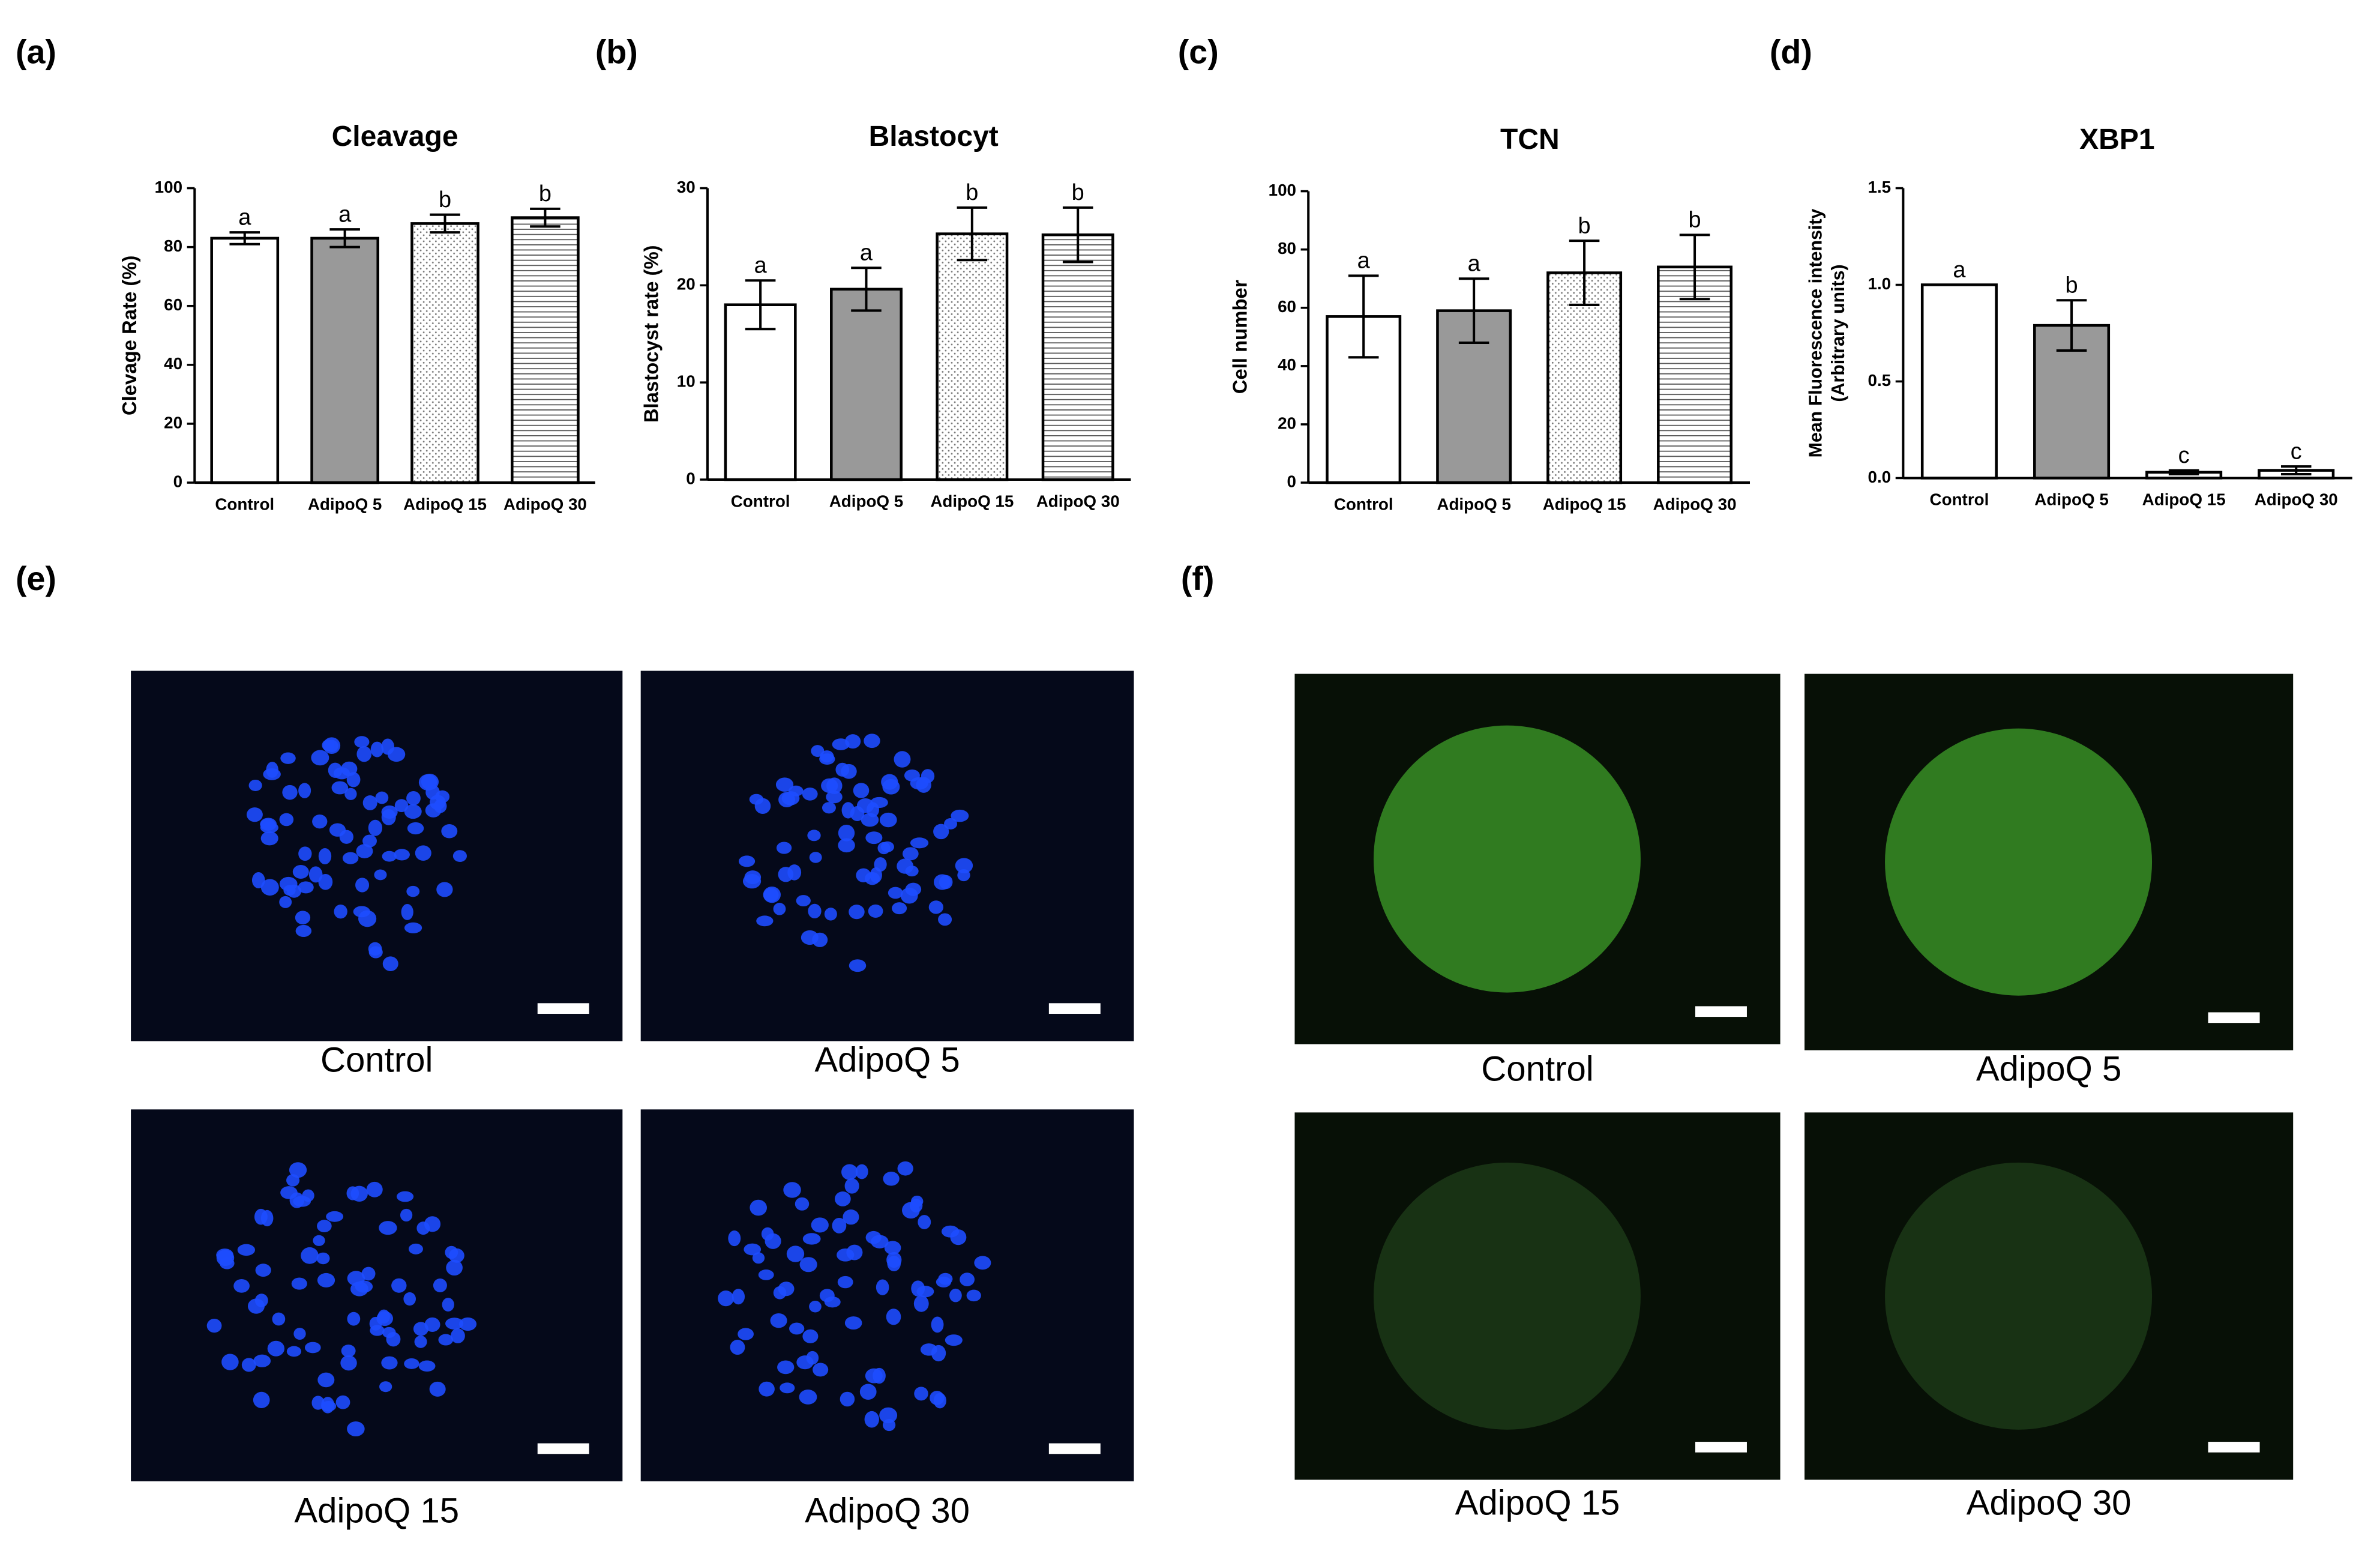 The width and height of the screenshot is (2380, 1545). What do you see at coordinates (445, 504) in the screenshot?
I see `x-tick-label: AdipoQ 15` at bounding box center [445, 504].